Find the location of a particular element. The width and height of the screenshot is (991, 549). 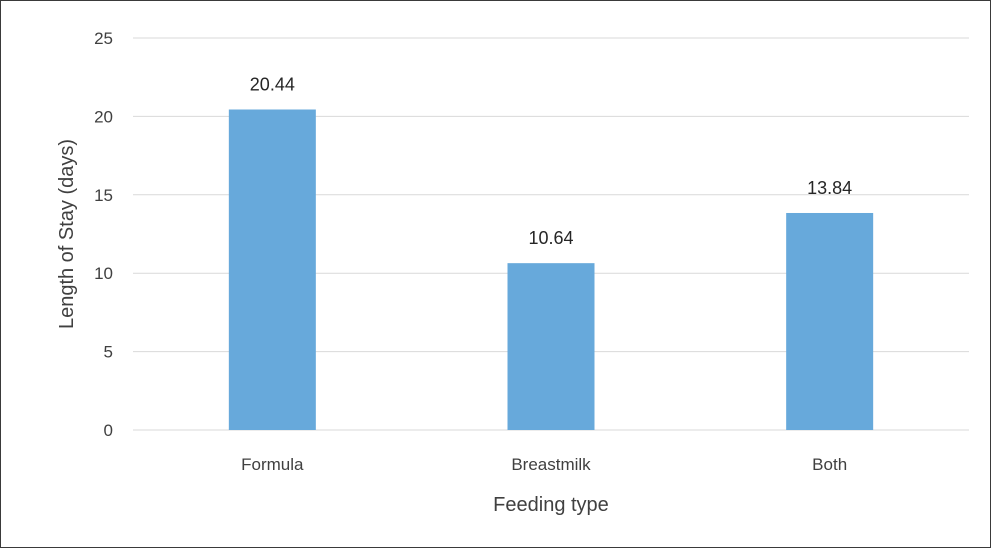

x-axis-ticks: Formula Breastmilk Both is located at coordinates (544, 464).